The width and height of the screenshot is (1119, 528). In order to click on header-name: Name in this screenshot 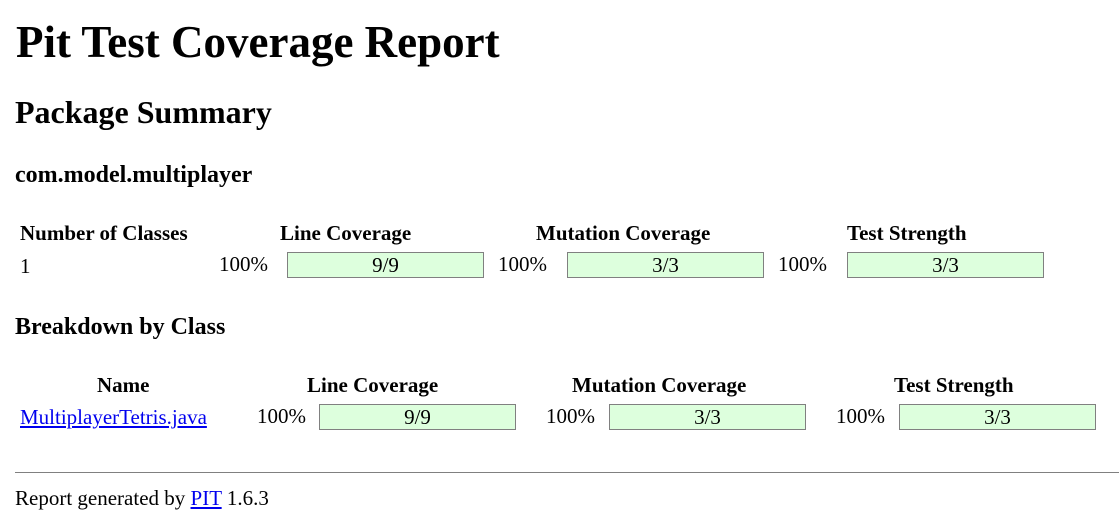, I will do `click(123, 385)`.